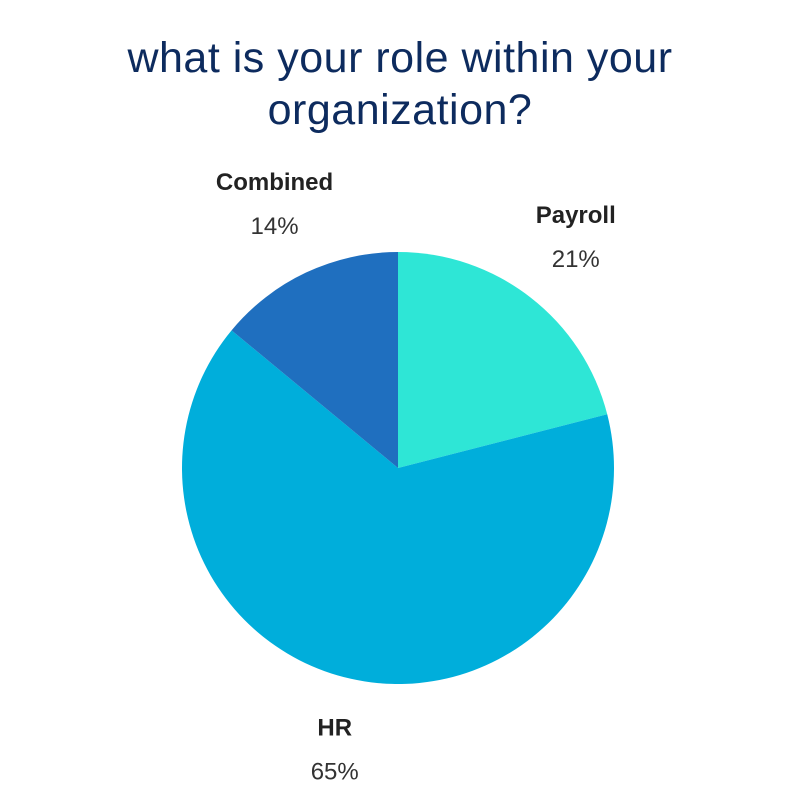  Describe the element at coordinates (576, 215) in the screenshot. I see `slice-category-label: Payroll` at that location.